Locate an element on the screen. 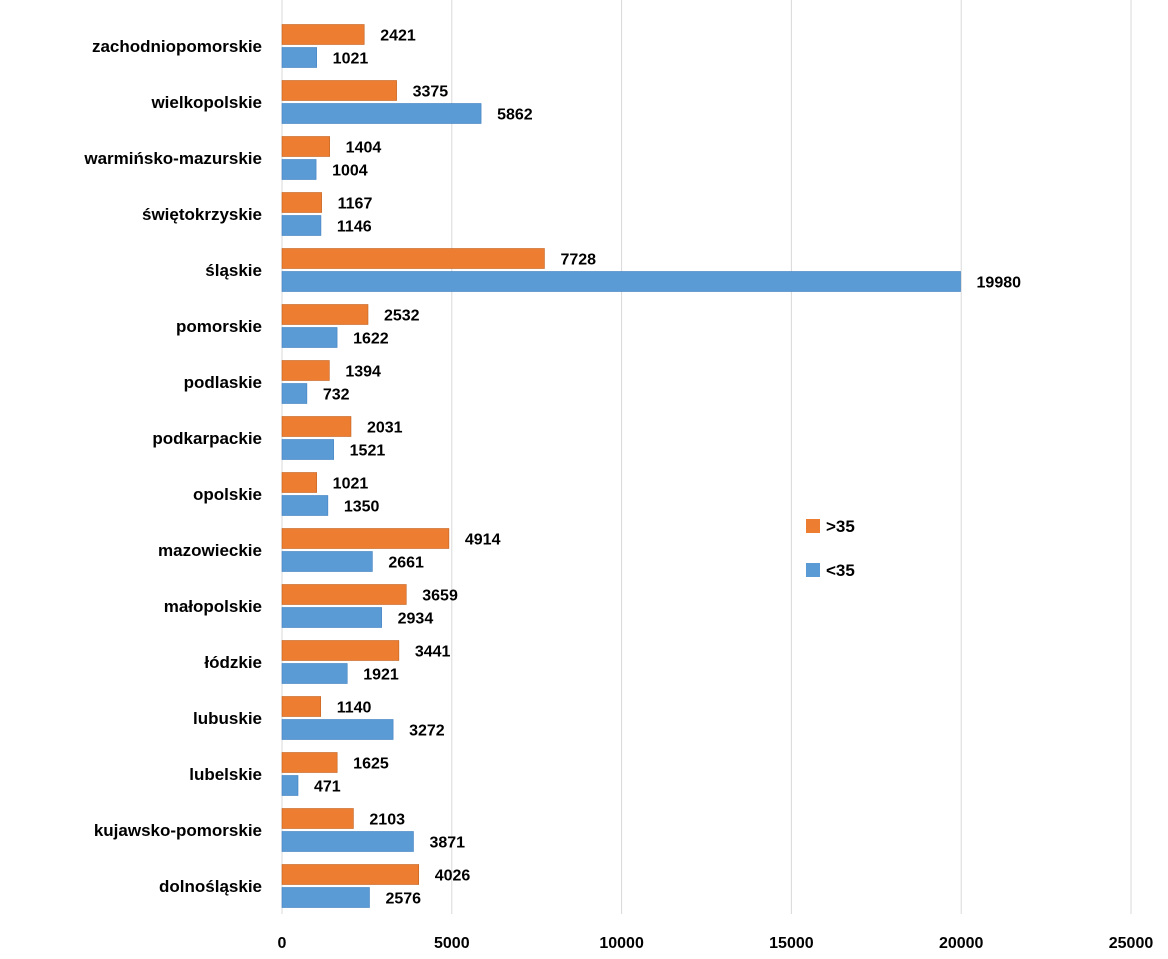 The width and height of the screenshot is (1168, 959). data-label: 1004 is located at coordinates (350, 171).